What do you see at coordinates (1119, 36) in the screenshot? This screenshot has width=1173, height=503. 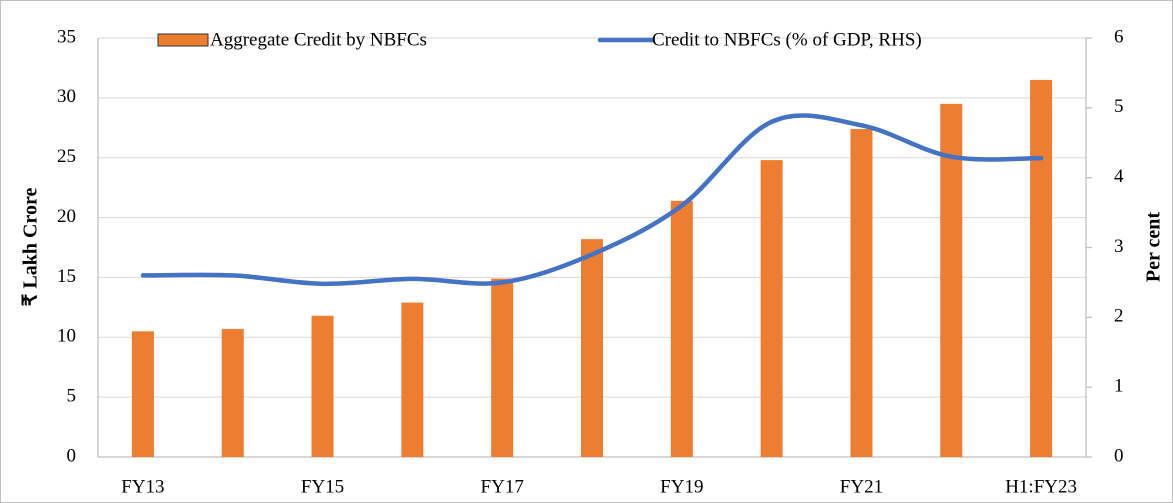 I see `y2-tick-label: 6` at bounding box center [1119, 36].